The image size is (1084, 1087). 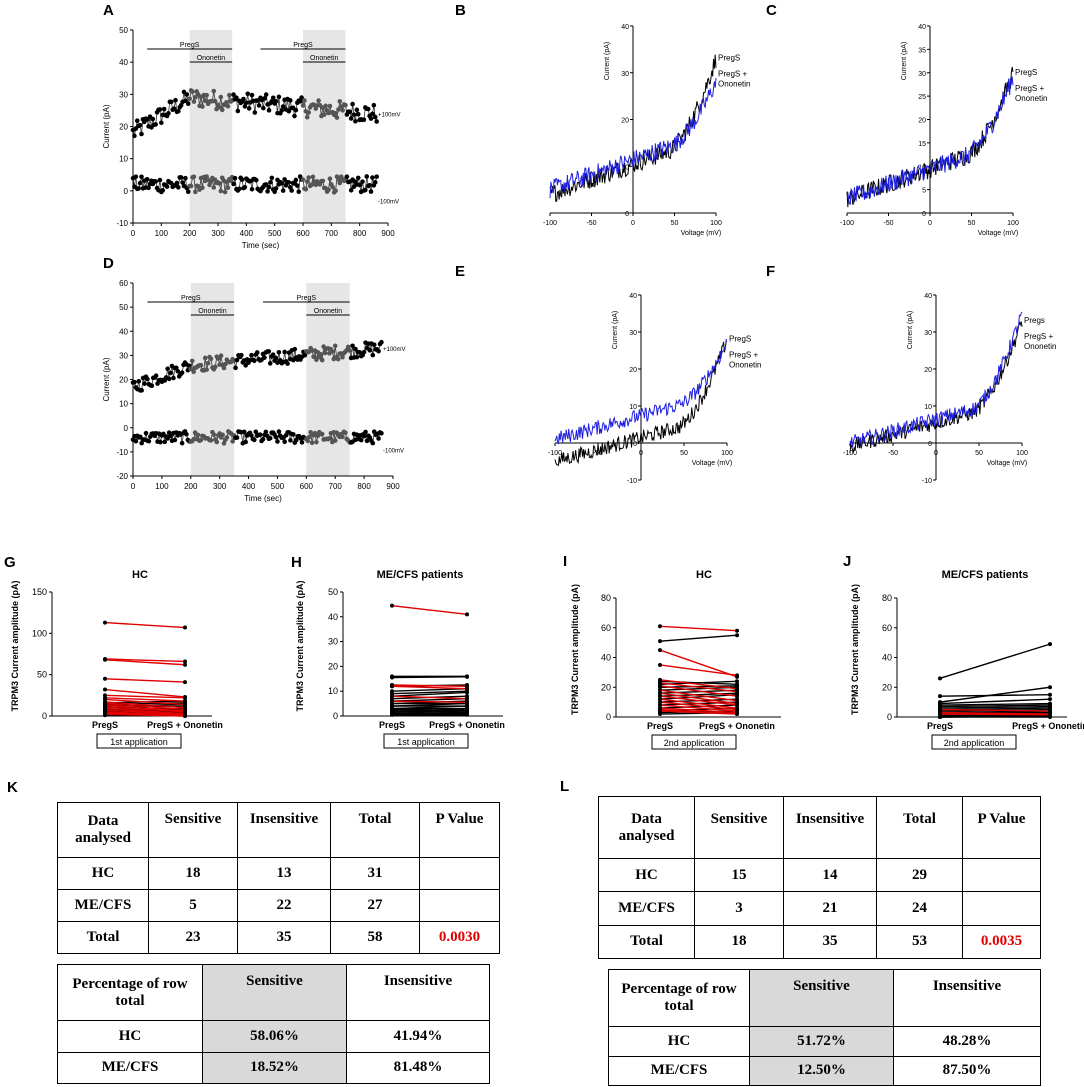 What do you see at coordinates (922, 97) in the screenshot?
I see `y-tick-label: 25` at bounding box center [922, 97].